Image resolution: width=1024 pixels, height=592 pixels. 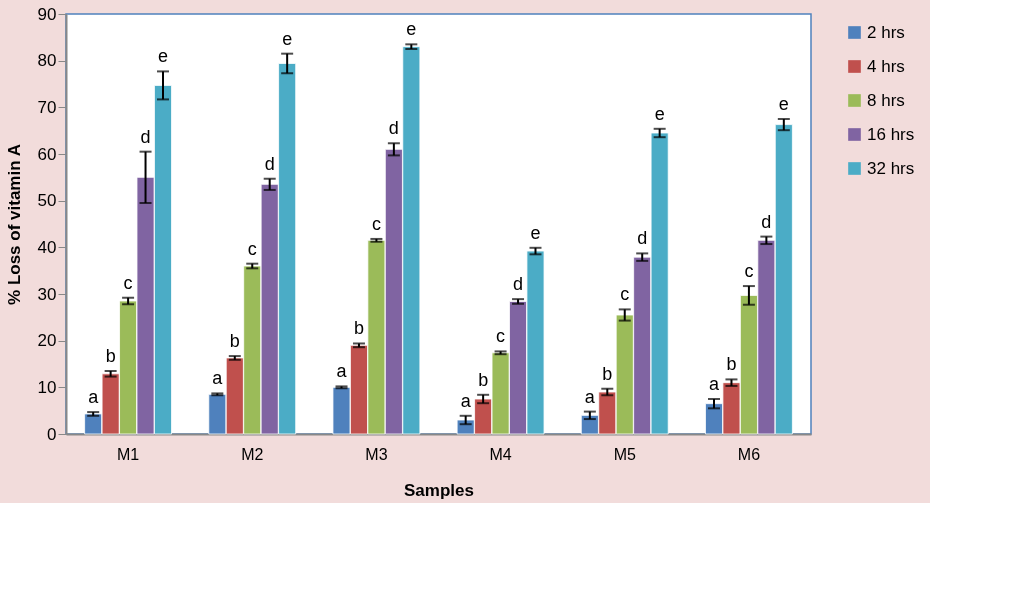 I want to click on legend-label: 16 hrs, so click(x=891, y=134).